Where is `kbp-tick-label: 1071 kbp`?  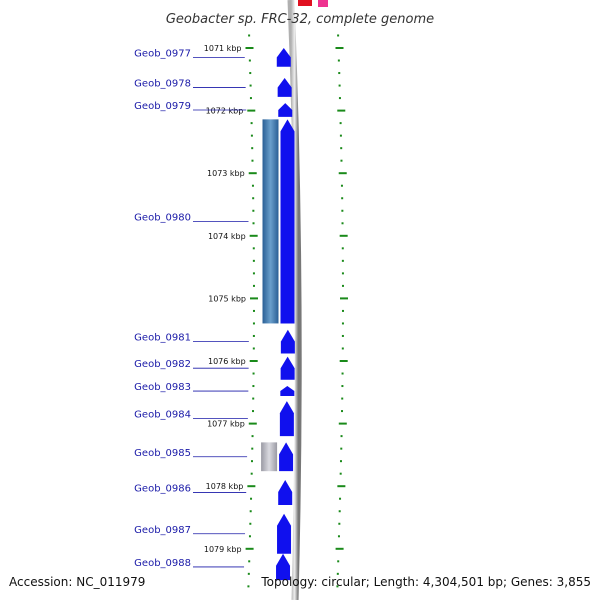 kbp-tick-label: 1071 kbp is located at coordinates (223, 48).